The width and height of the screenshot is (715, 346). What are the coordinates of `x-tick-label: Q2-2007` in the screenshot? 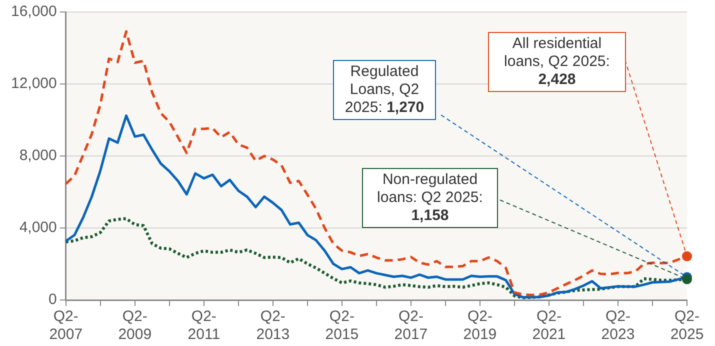 It's located at (66, 326).